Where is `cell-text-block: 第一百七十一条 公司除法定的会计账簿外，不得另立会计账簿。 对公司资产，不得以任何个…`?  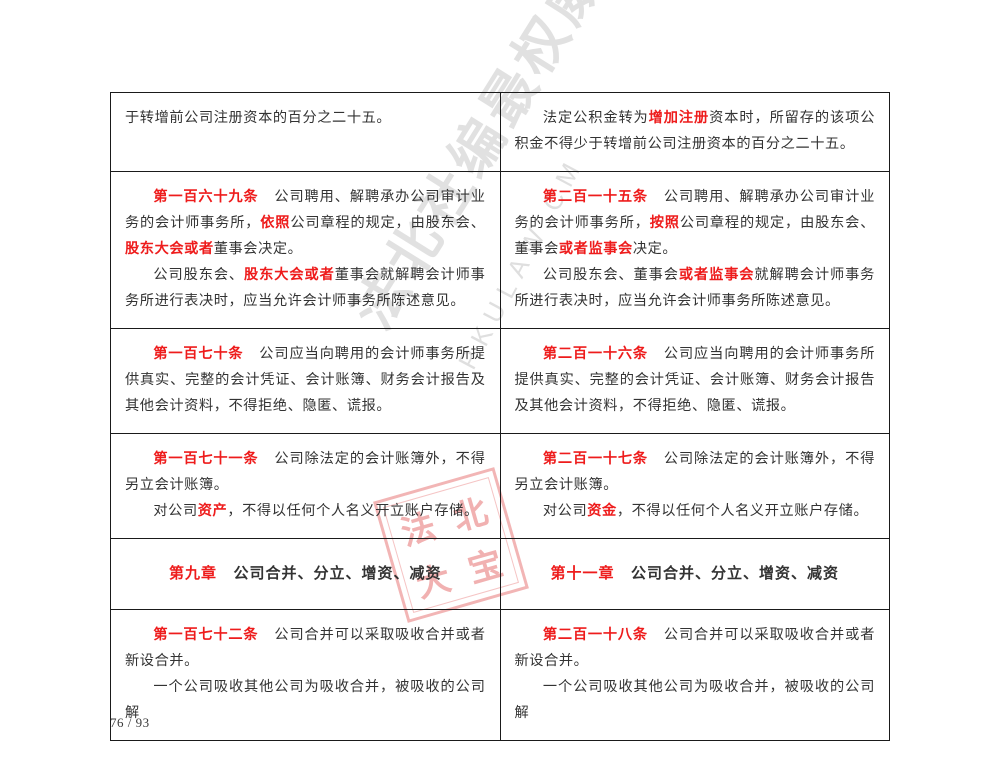 cell-text-block: 第一百七十一条 公司除法定的会计账簿外，不得另立会计账簿。 对公司资产，不得以任何个… is located at coordinates (305, 485).